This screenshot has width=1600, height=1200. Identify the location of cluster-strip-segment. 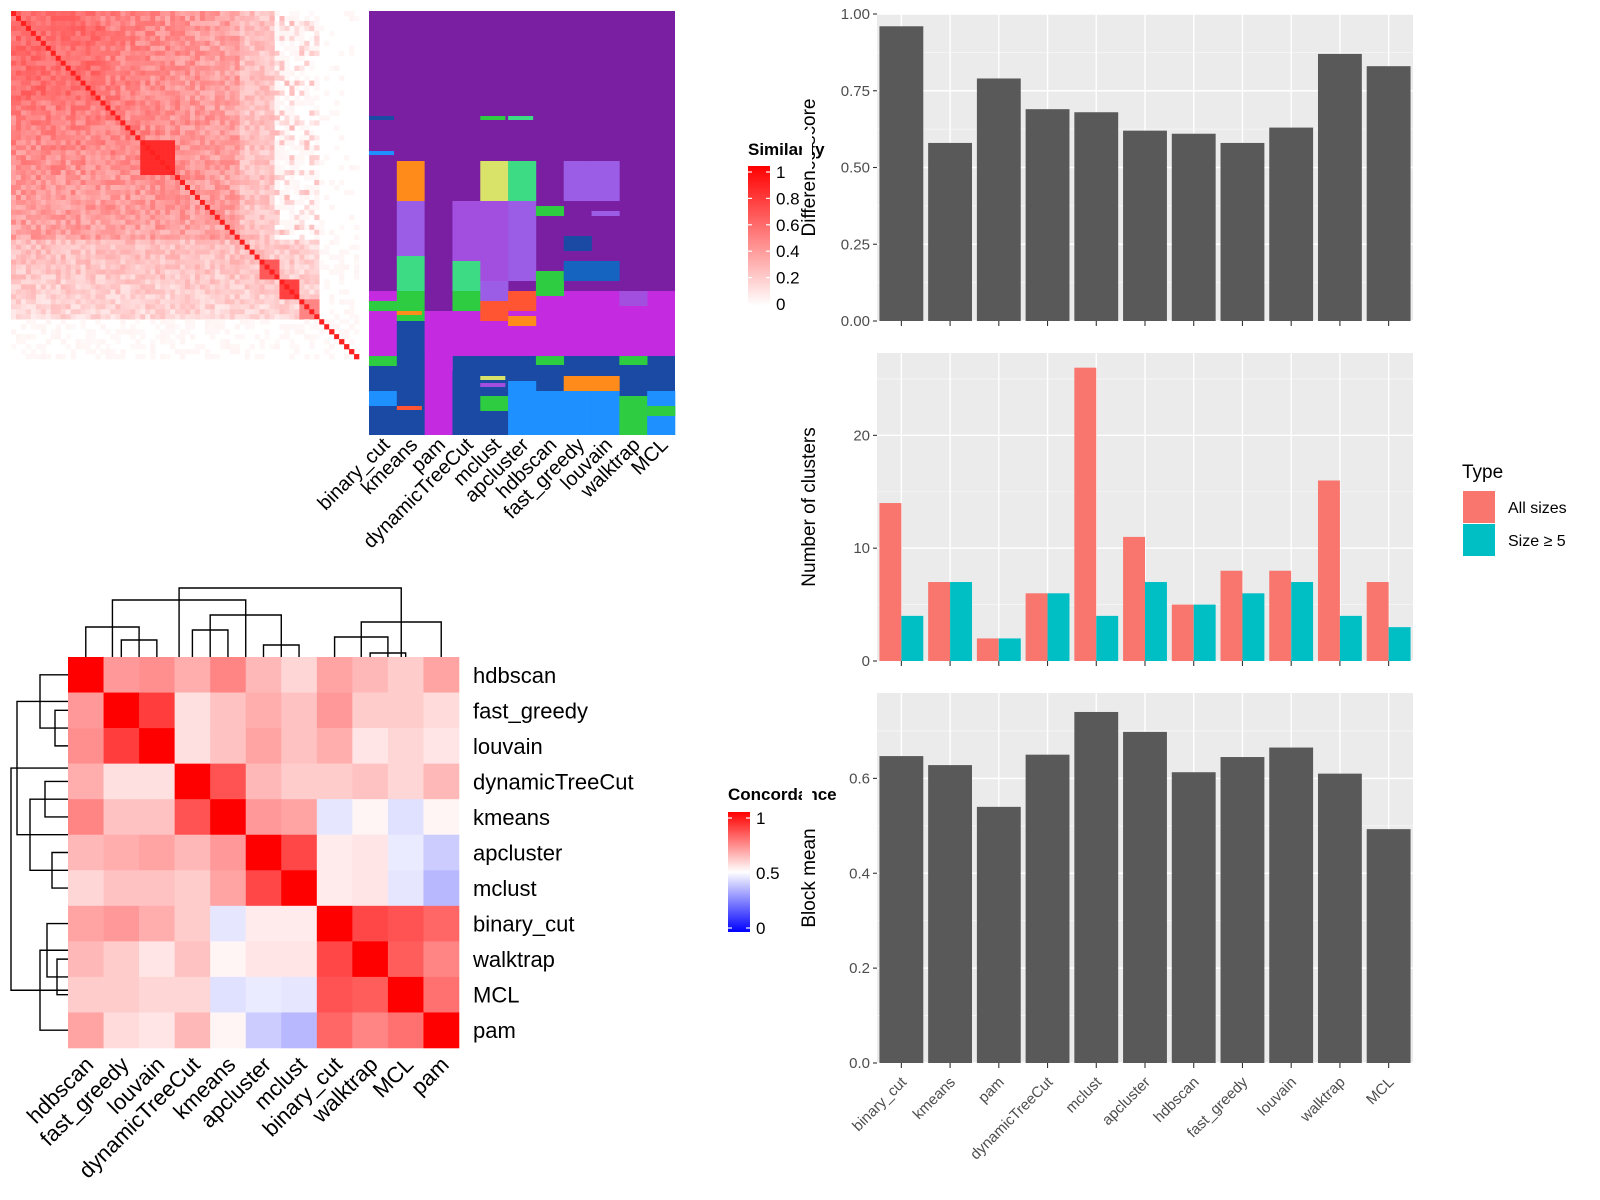
(605, 383).